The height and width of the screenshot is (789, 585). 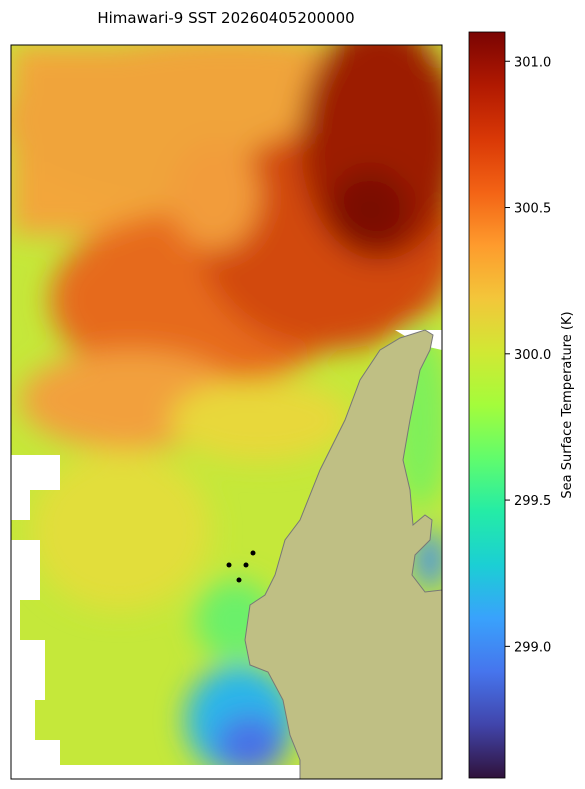 What do you see at coordinates (241, 566) in the screenshot?
I see `station-dots` at bounding box center [241, 566].